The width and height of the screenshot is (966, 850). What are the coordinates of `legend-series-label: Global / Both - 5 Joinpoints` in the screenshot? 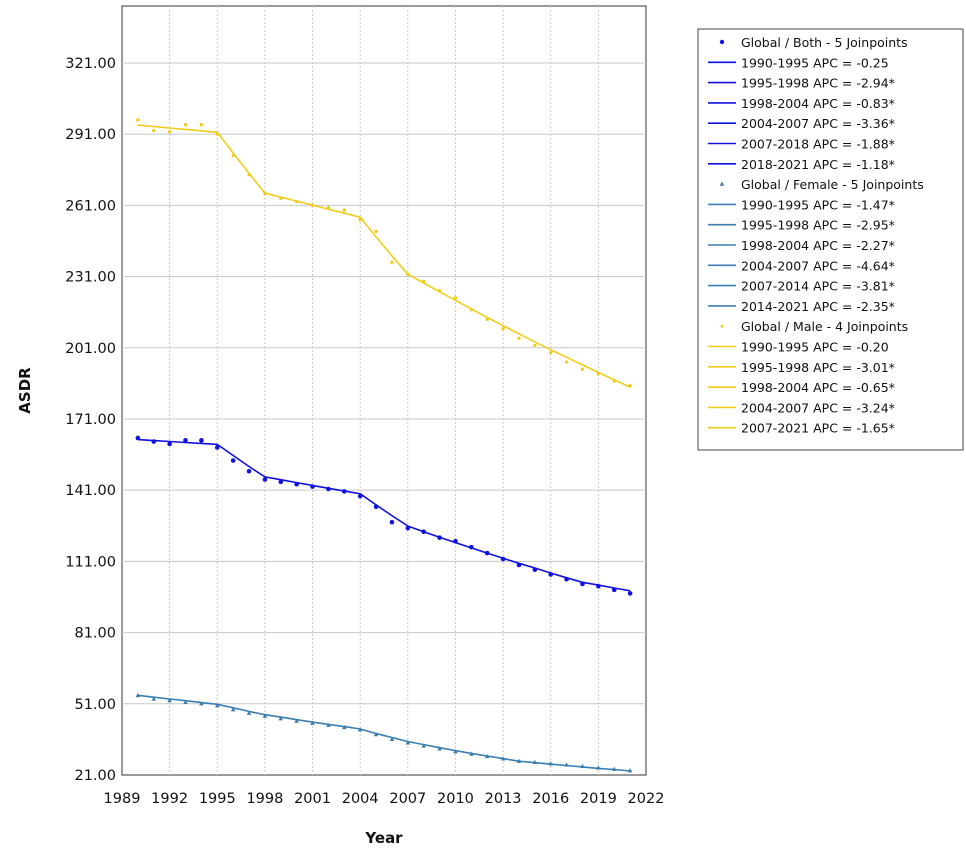 It's located at (824, 42).